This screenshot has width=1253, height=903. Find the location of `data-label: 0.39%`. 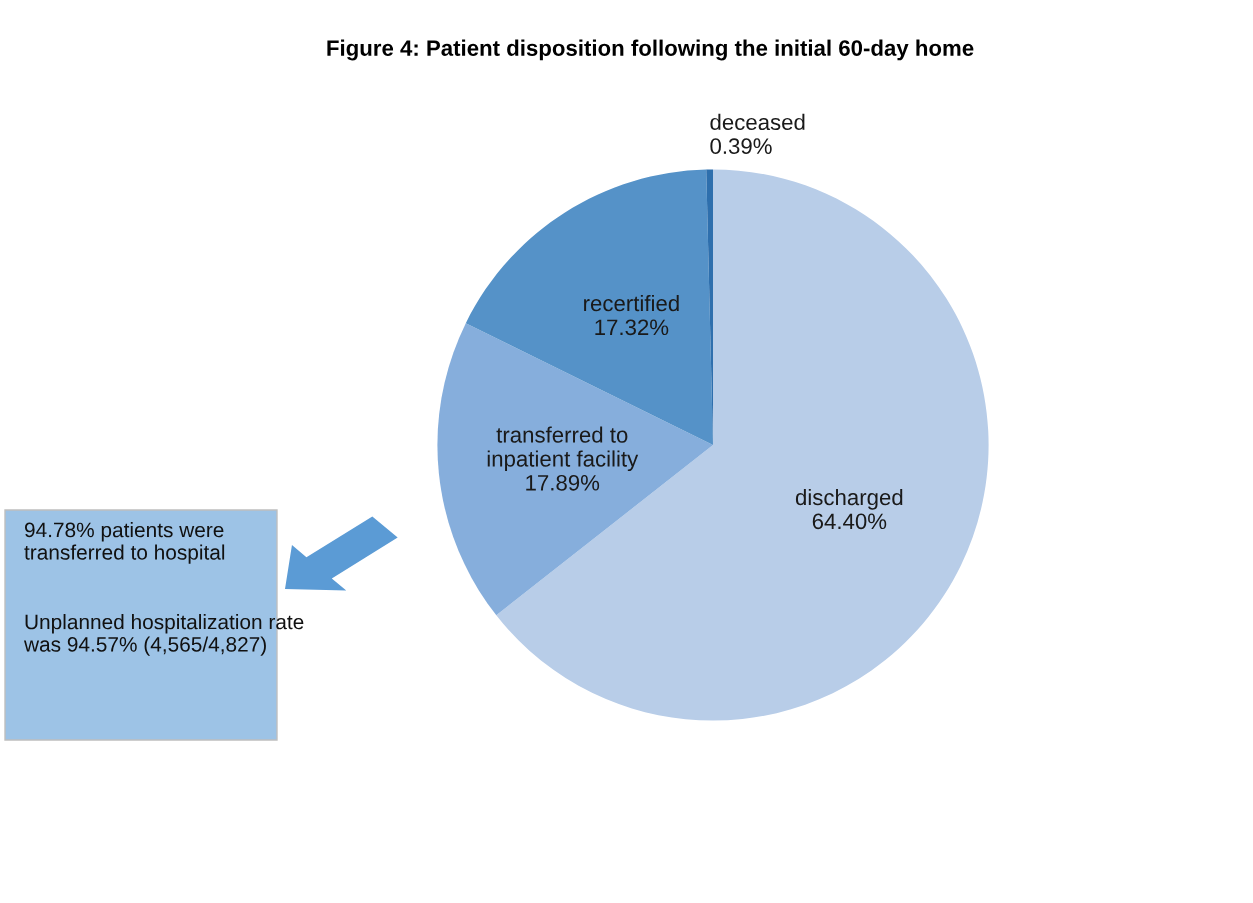

data-label: 0.39% is located at coordinates (741, 146).